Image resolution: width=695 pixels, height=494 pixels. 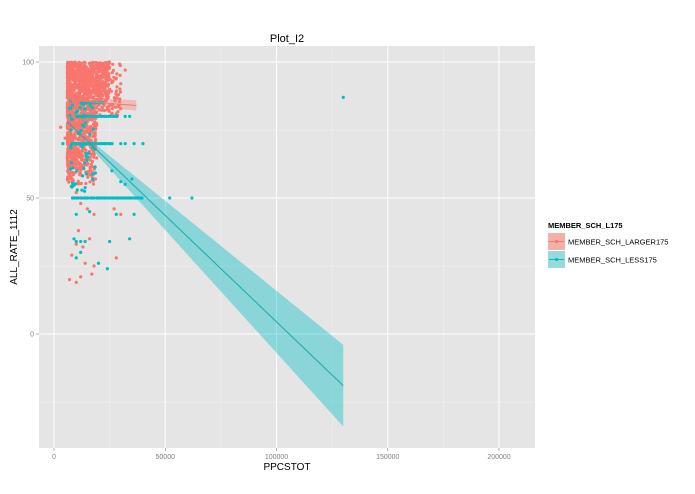 I want to click on legend-item-larger175: MEMBER_SCH_LARGER175, so click(x=608, y=241).